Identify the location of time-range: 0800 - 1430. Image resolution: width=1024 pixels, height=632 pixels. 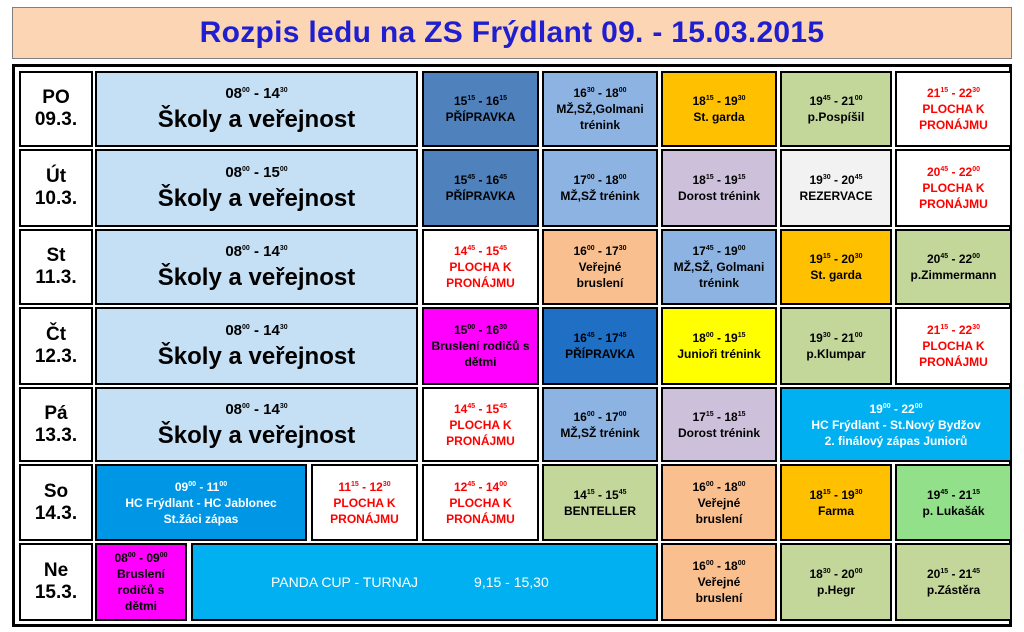
(256, 409).